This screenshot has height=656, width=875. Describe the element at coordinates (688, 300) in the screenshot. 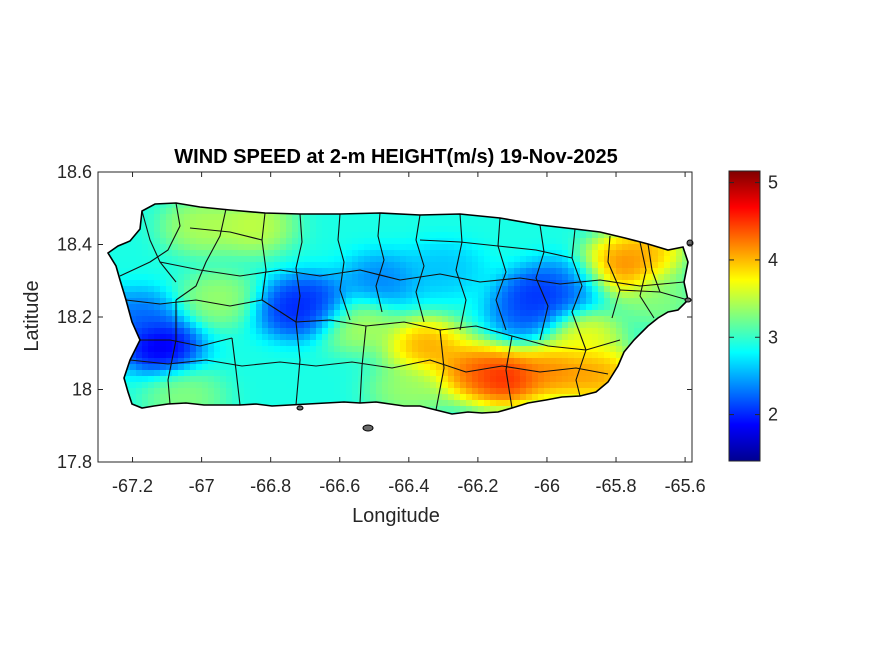

I see `islet` at that location.